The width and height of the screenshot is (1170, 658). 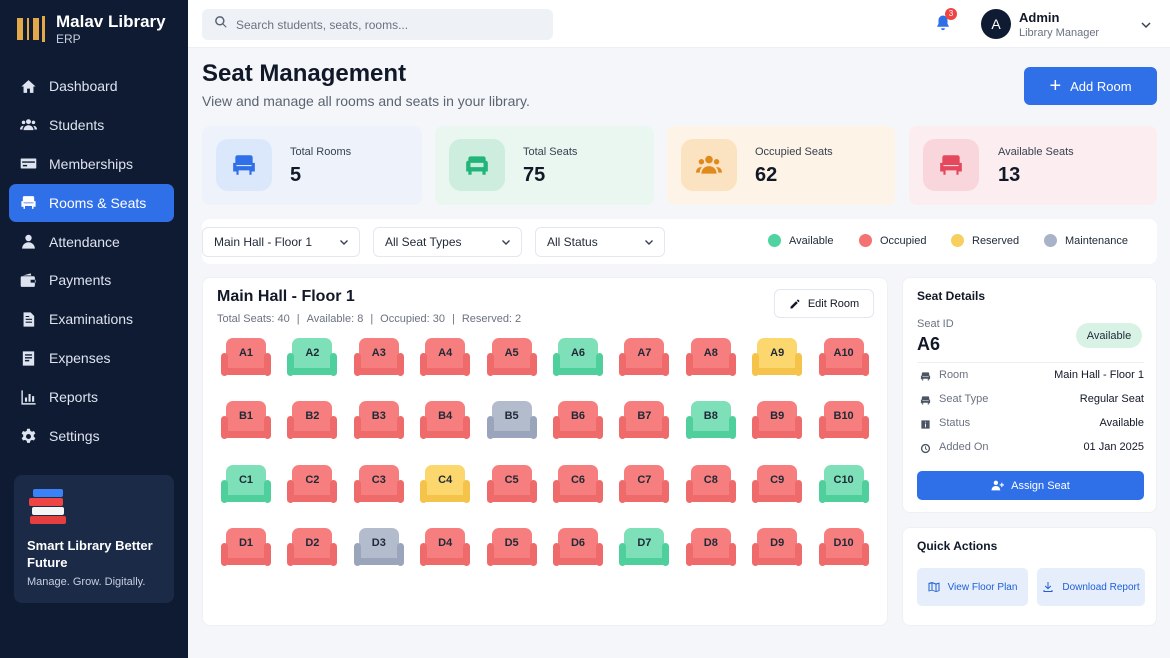 I want to click on room-select: Main Hall - Floor 1, so click(x=281, y=242).